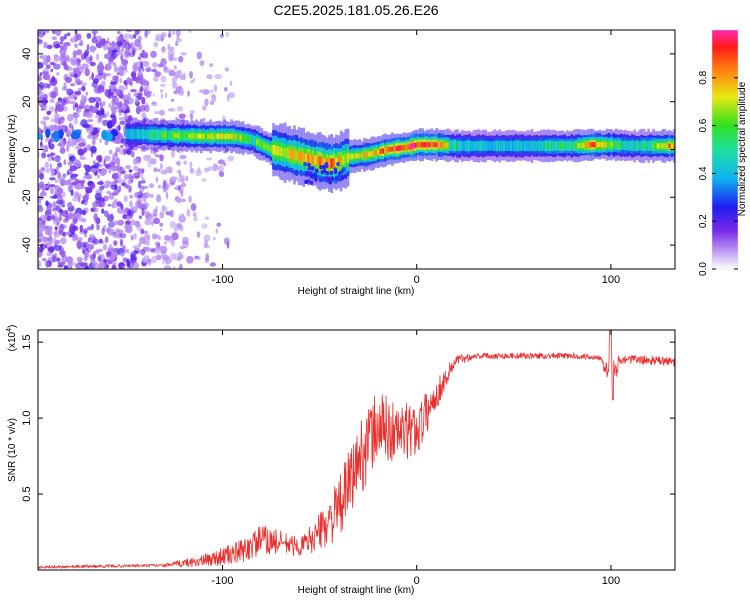 This screenshot has width=750, height=605. I want to click on spectrogram-y-tick-label: -20, so click(27, 197).